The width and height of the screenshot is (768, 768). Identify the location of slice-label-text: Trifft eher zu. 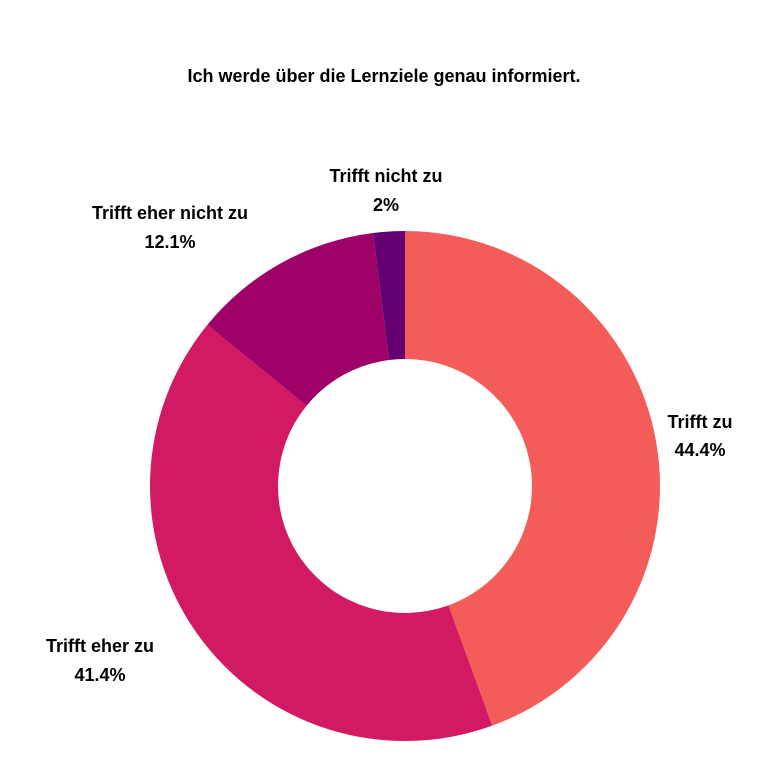
(100, 646).